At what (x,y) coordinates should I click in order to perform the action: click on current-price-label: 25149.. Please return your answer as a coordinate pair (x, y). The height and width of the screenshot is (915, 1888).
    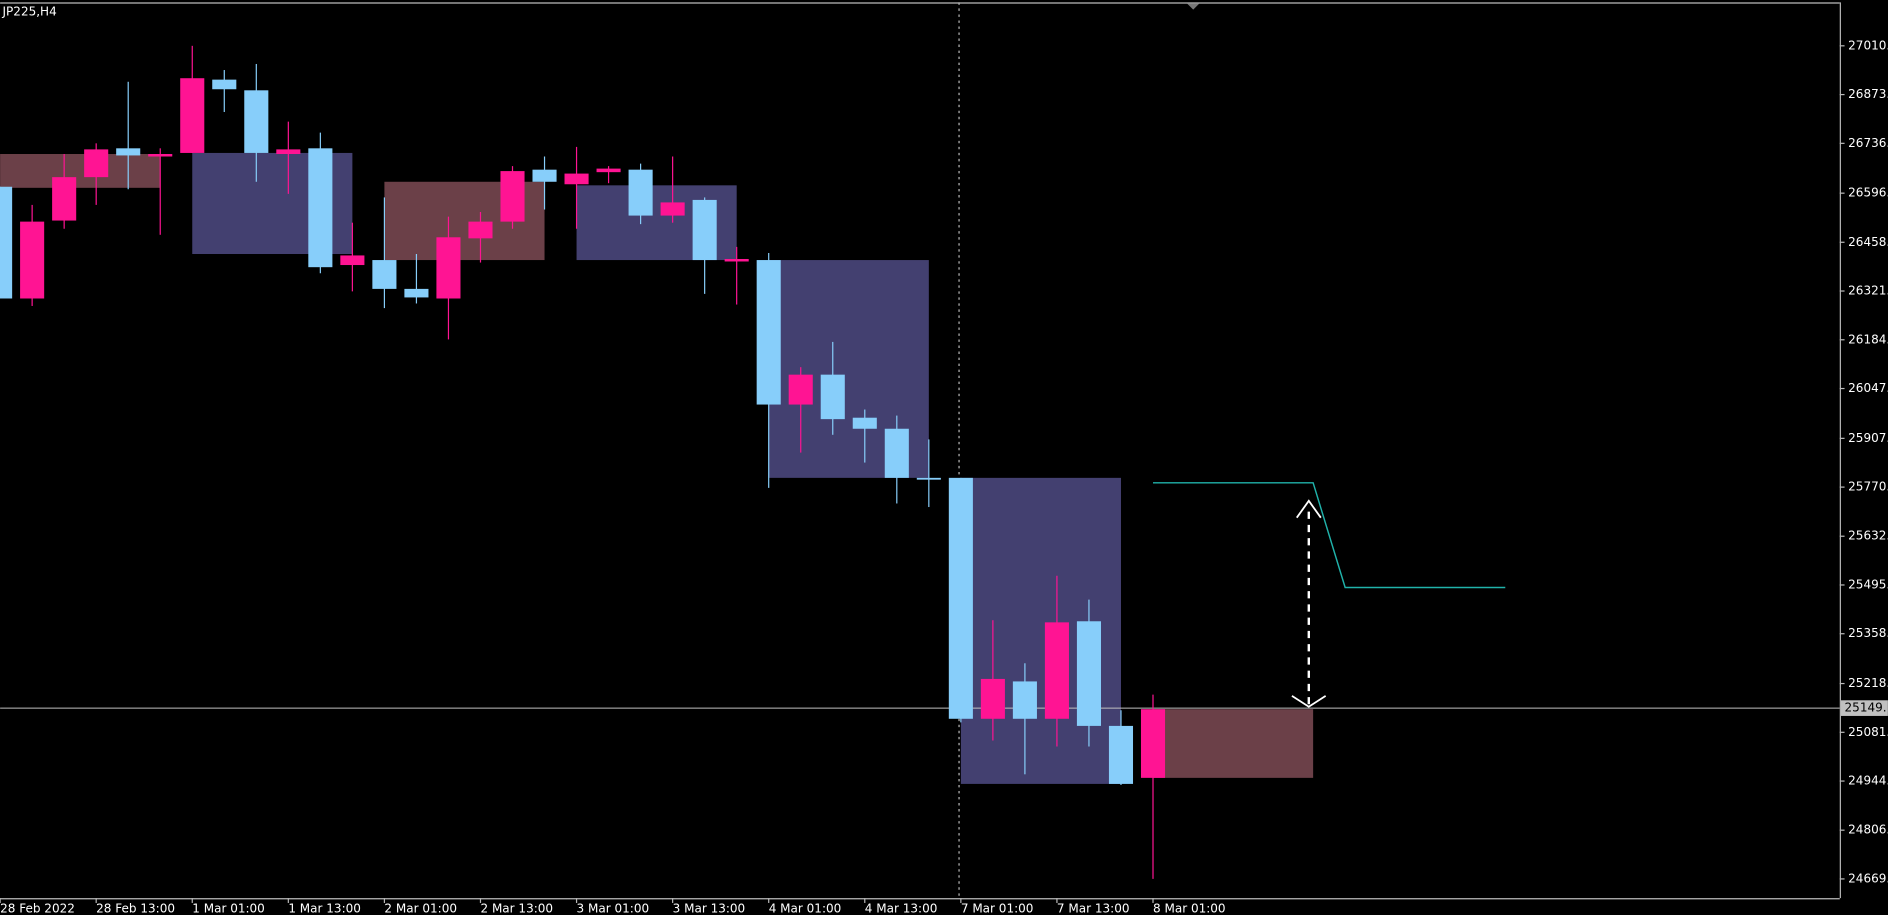
    Looking at the image, I should click on (1866, 708).